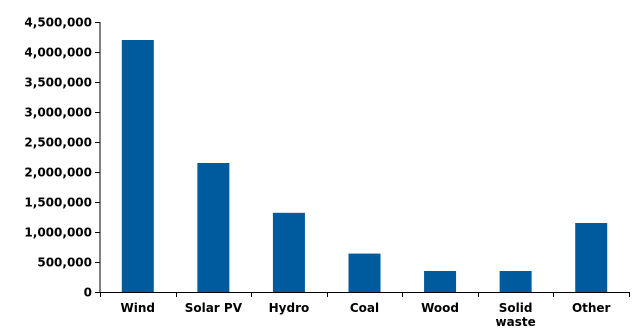 Image resolution: width=639 pixels, height=335 pixels. What do you see at coordinates (58, 143) in the screenshot?
I see `y-tick-label: 2,500,000` at bounding box center [58, 143].